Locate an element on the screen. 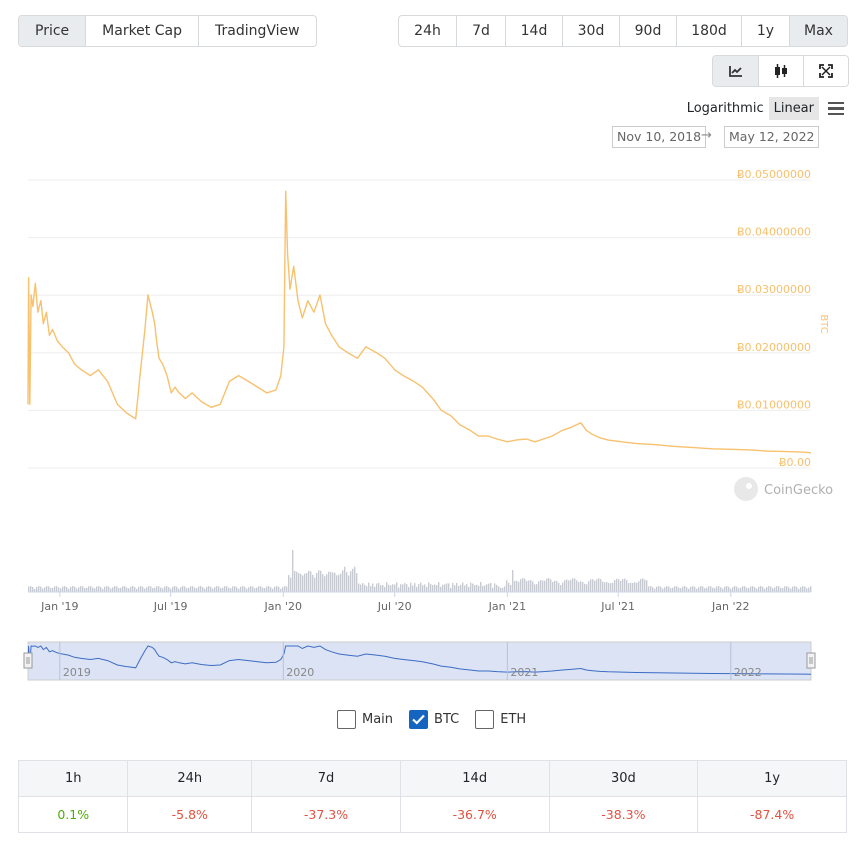 The height and width of the screenshot is (845, 863). change-header-7d: 7d is located at coordinates (326, 778).